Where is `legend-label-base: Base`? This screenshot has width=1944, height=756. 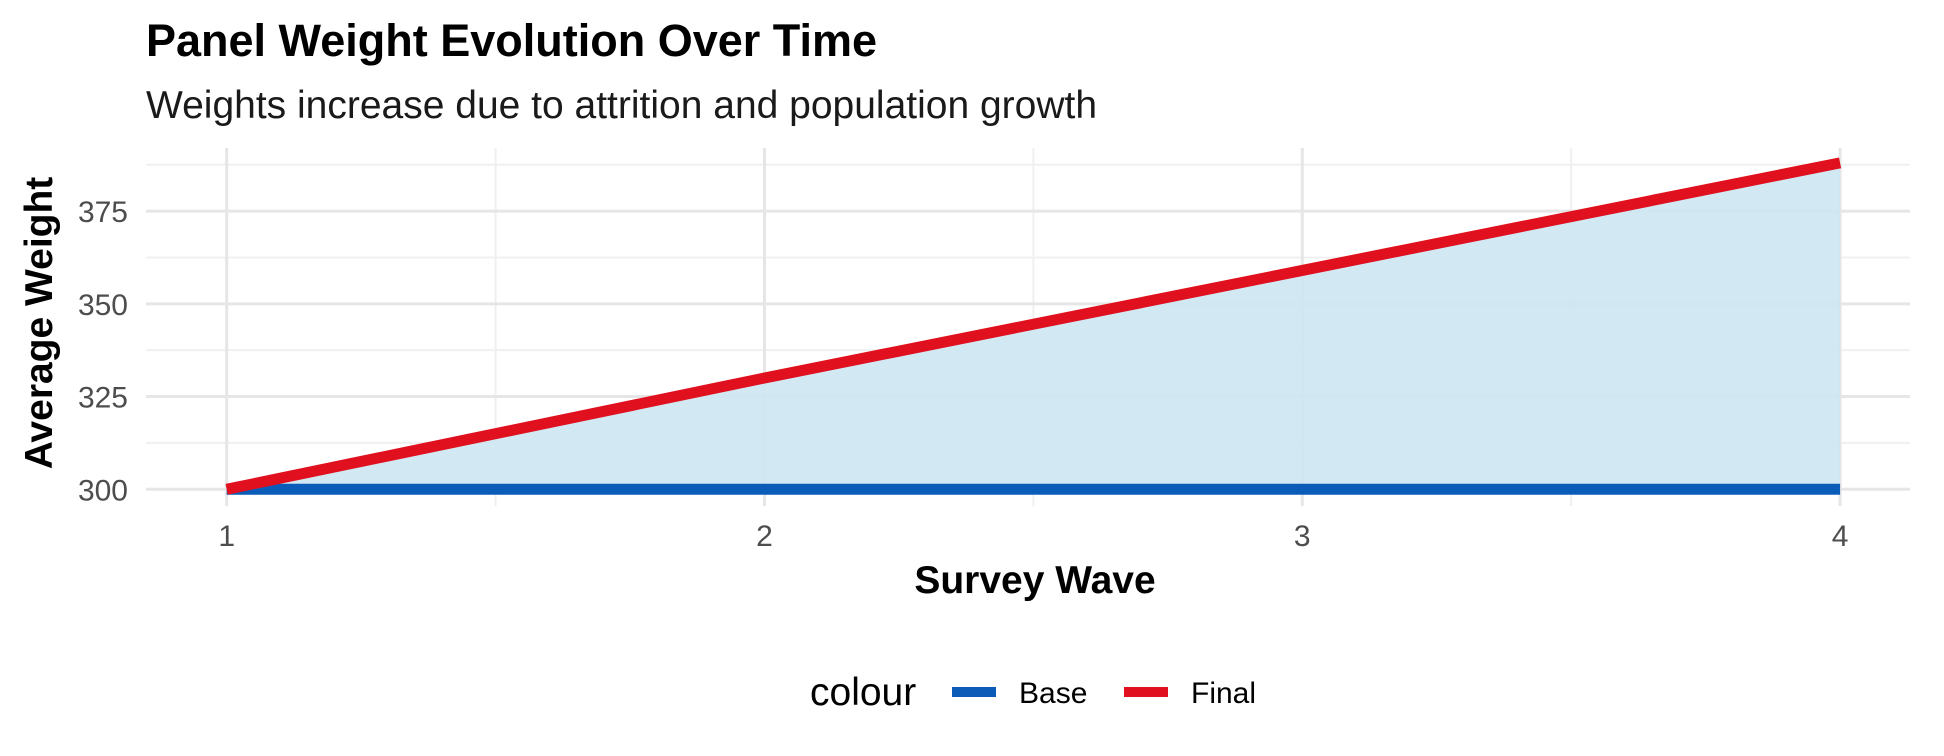
legend-label-base: Base is located at coordinates (1053, 693).